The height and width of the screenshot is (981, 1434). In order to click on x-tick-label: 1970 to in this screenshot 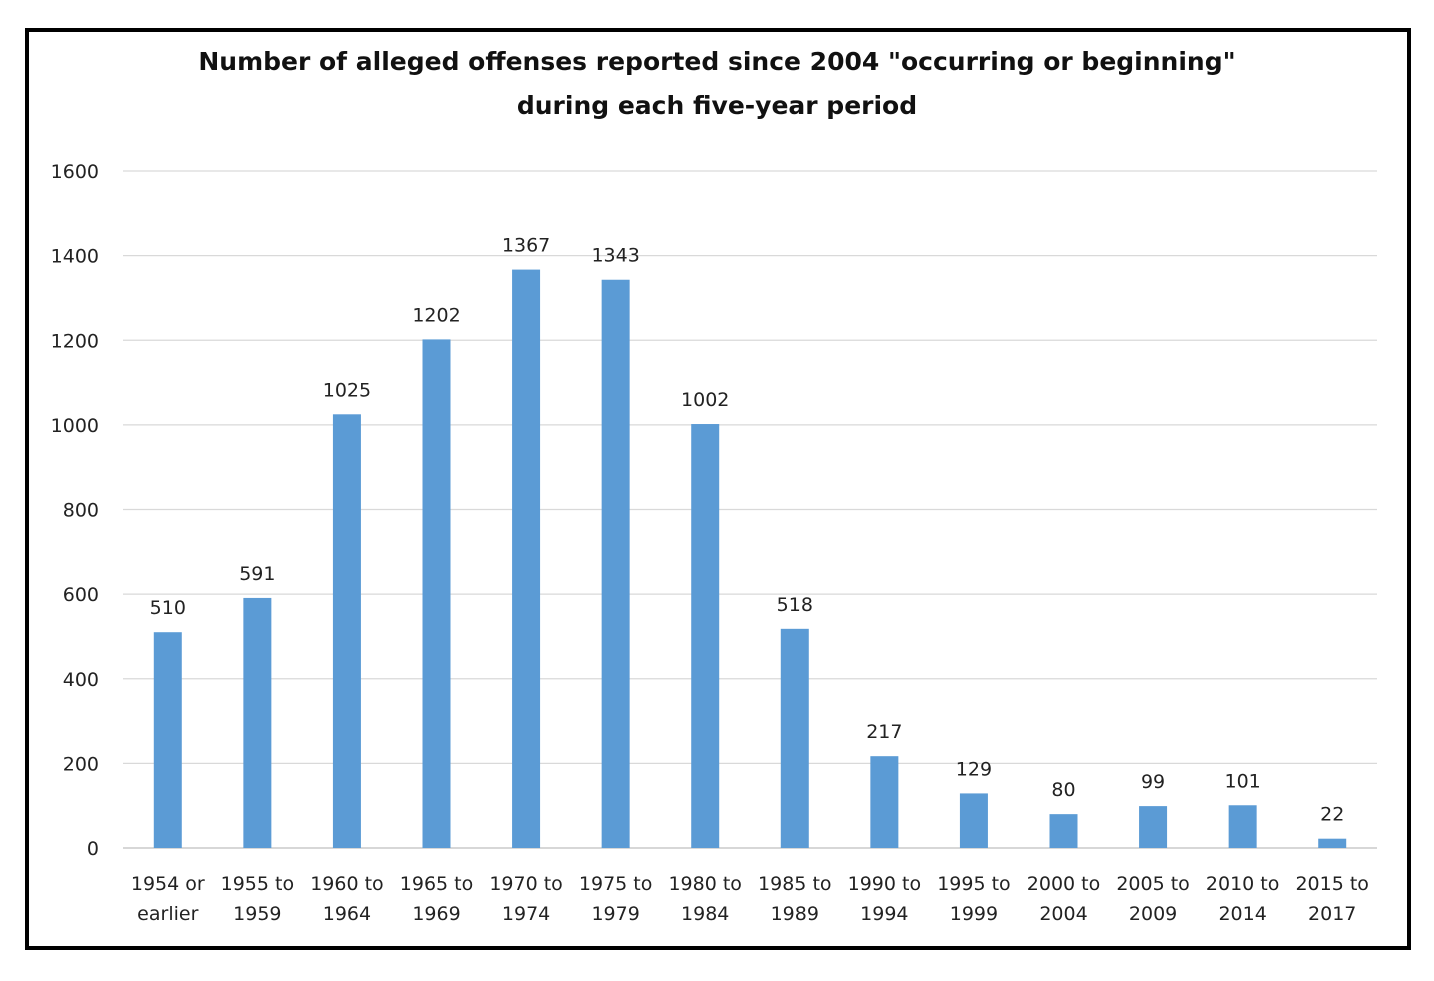, I will do `click(525, 884)`.